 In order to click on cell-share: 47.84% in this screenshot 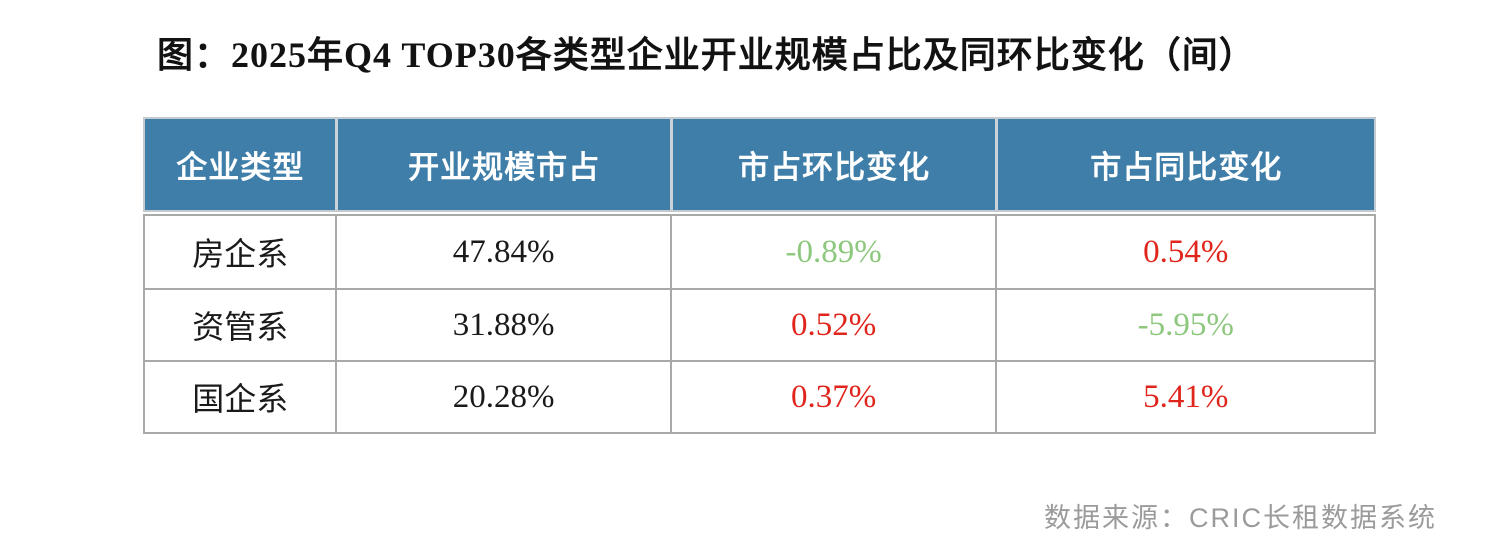, I will do `click(502, 252)`.